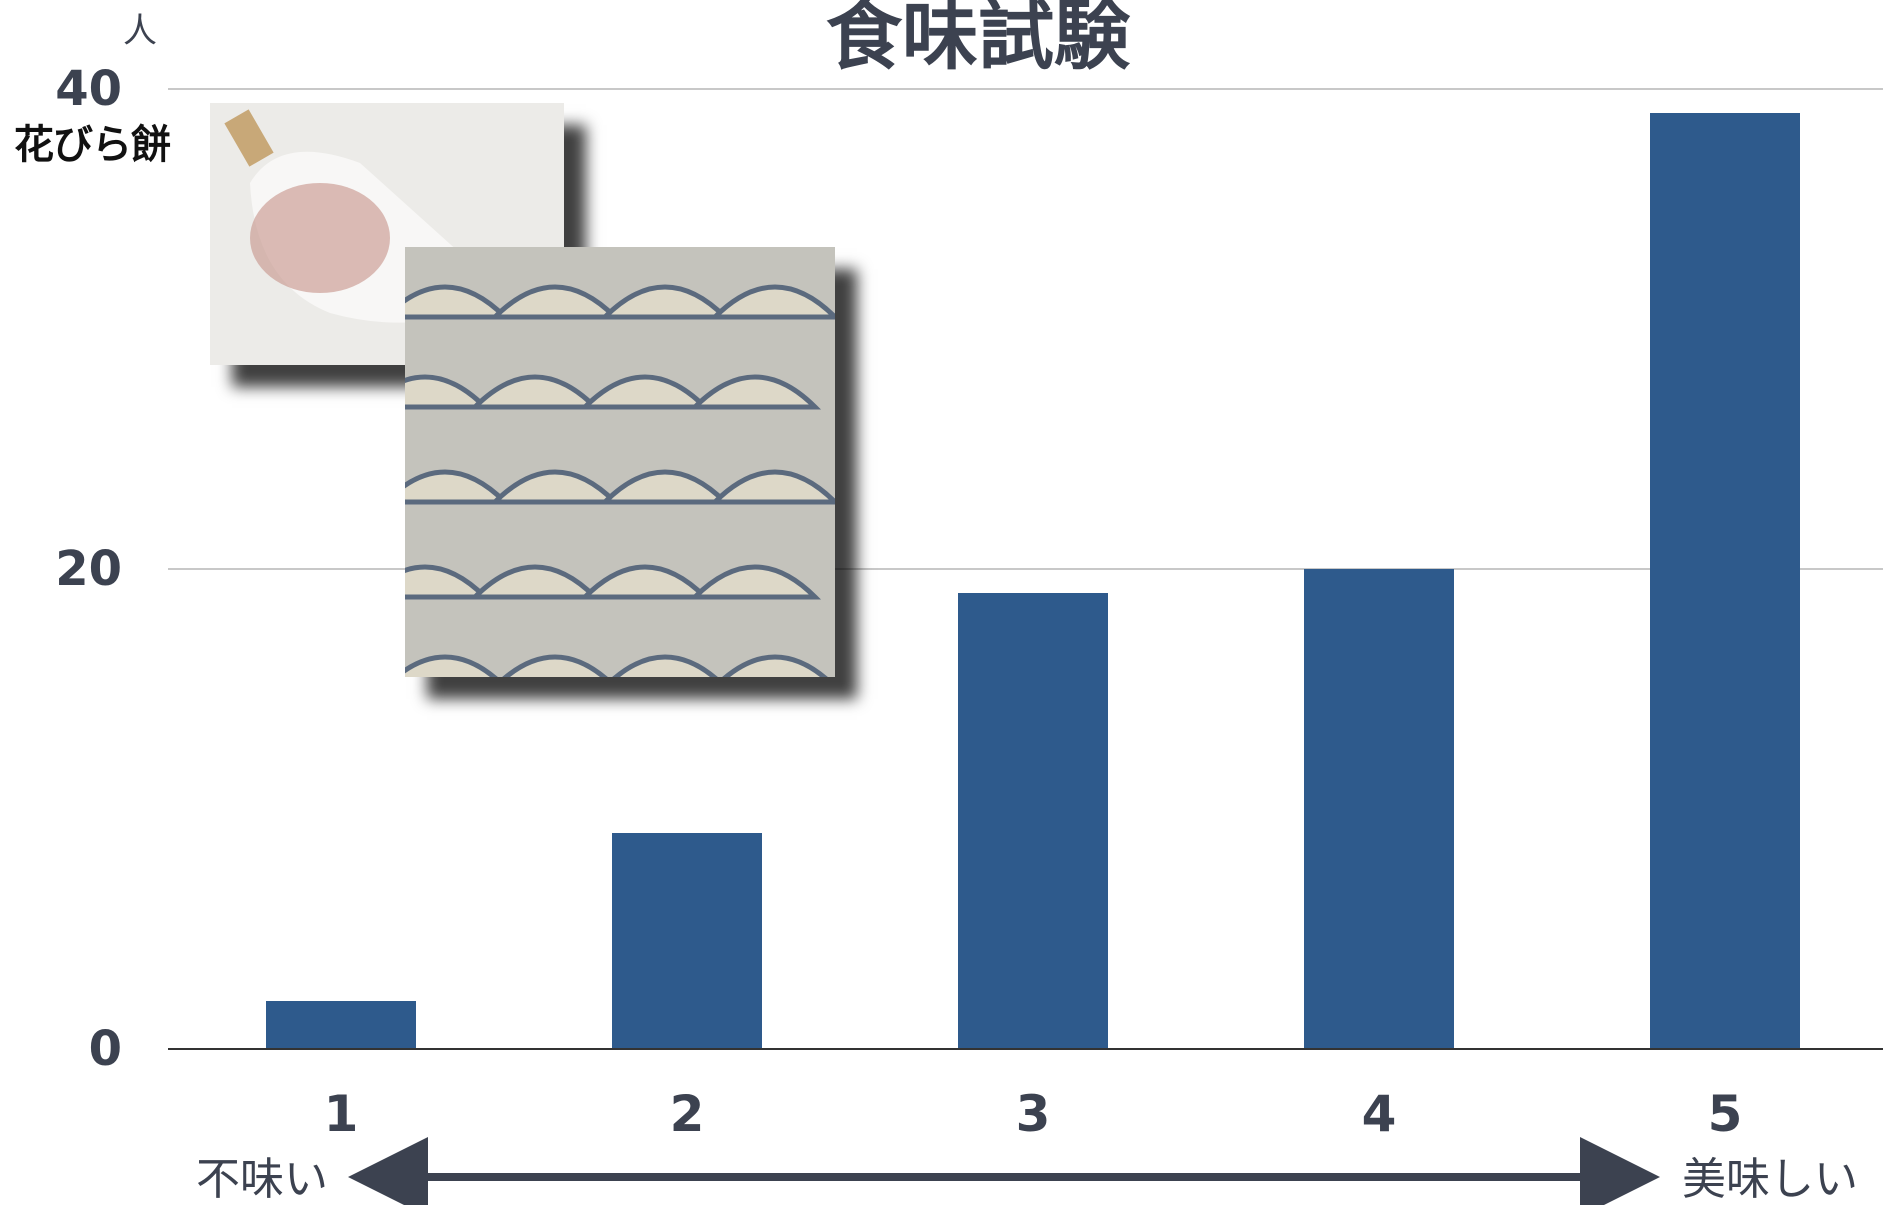 This screenshot has width=1883, height=1205. What do you see at coordinates (88, 89) in the screenshot?
I see `y-tick-label: 40` at bounding box center [88, 89].